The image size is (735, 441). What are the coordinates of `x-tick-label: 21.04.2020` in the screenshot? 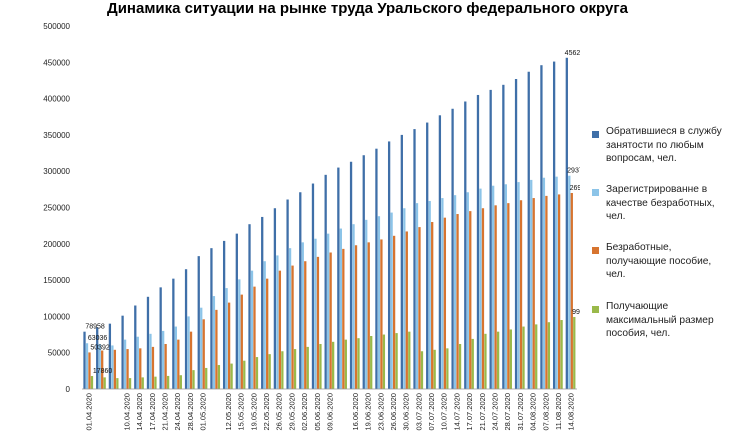 It's located at (165, 412).